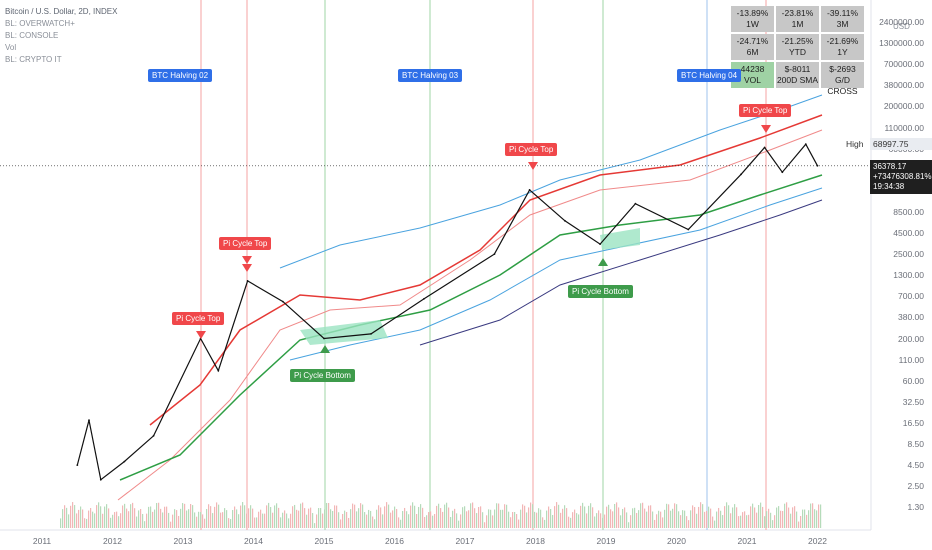 This screenshot has height=550, width=932. What do you see at coordinates (908, 254) in the screenshot?
I see `y-tick-label: 2500.00` at bounding box center [908, 254].